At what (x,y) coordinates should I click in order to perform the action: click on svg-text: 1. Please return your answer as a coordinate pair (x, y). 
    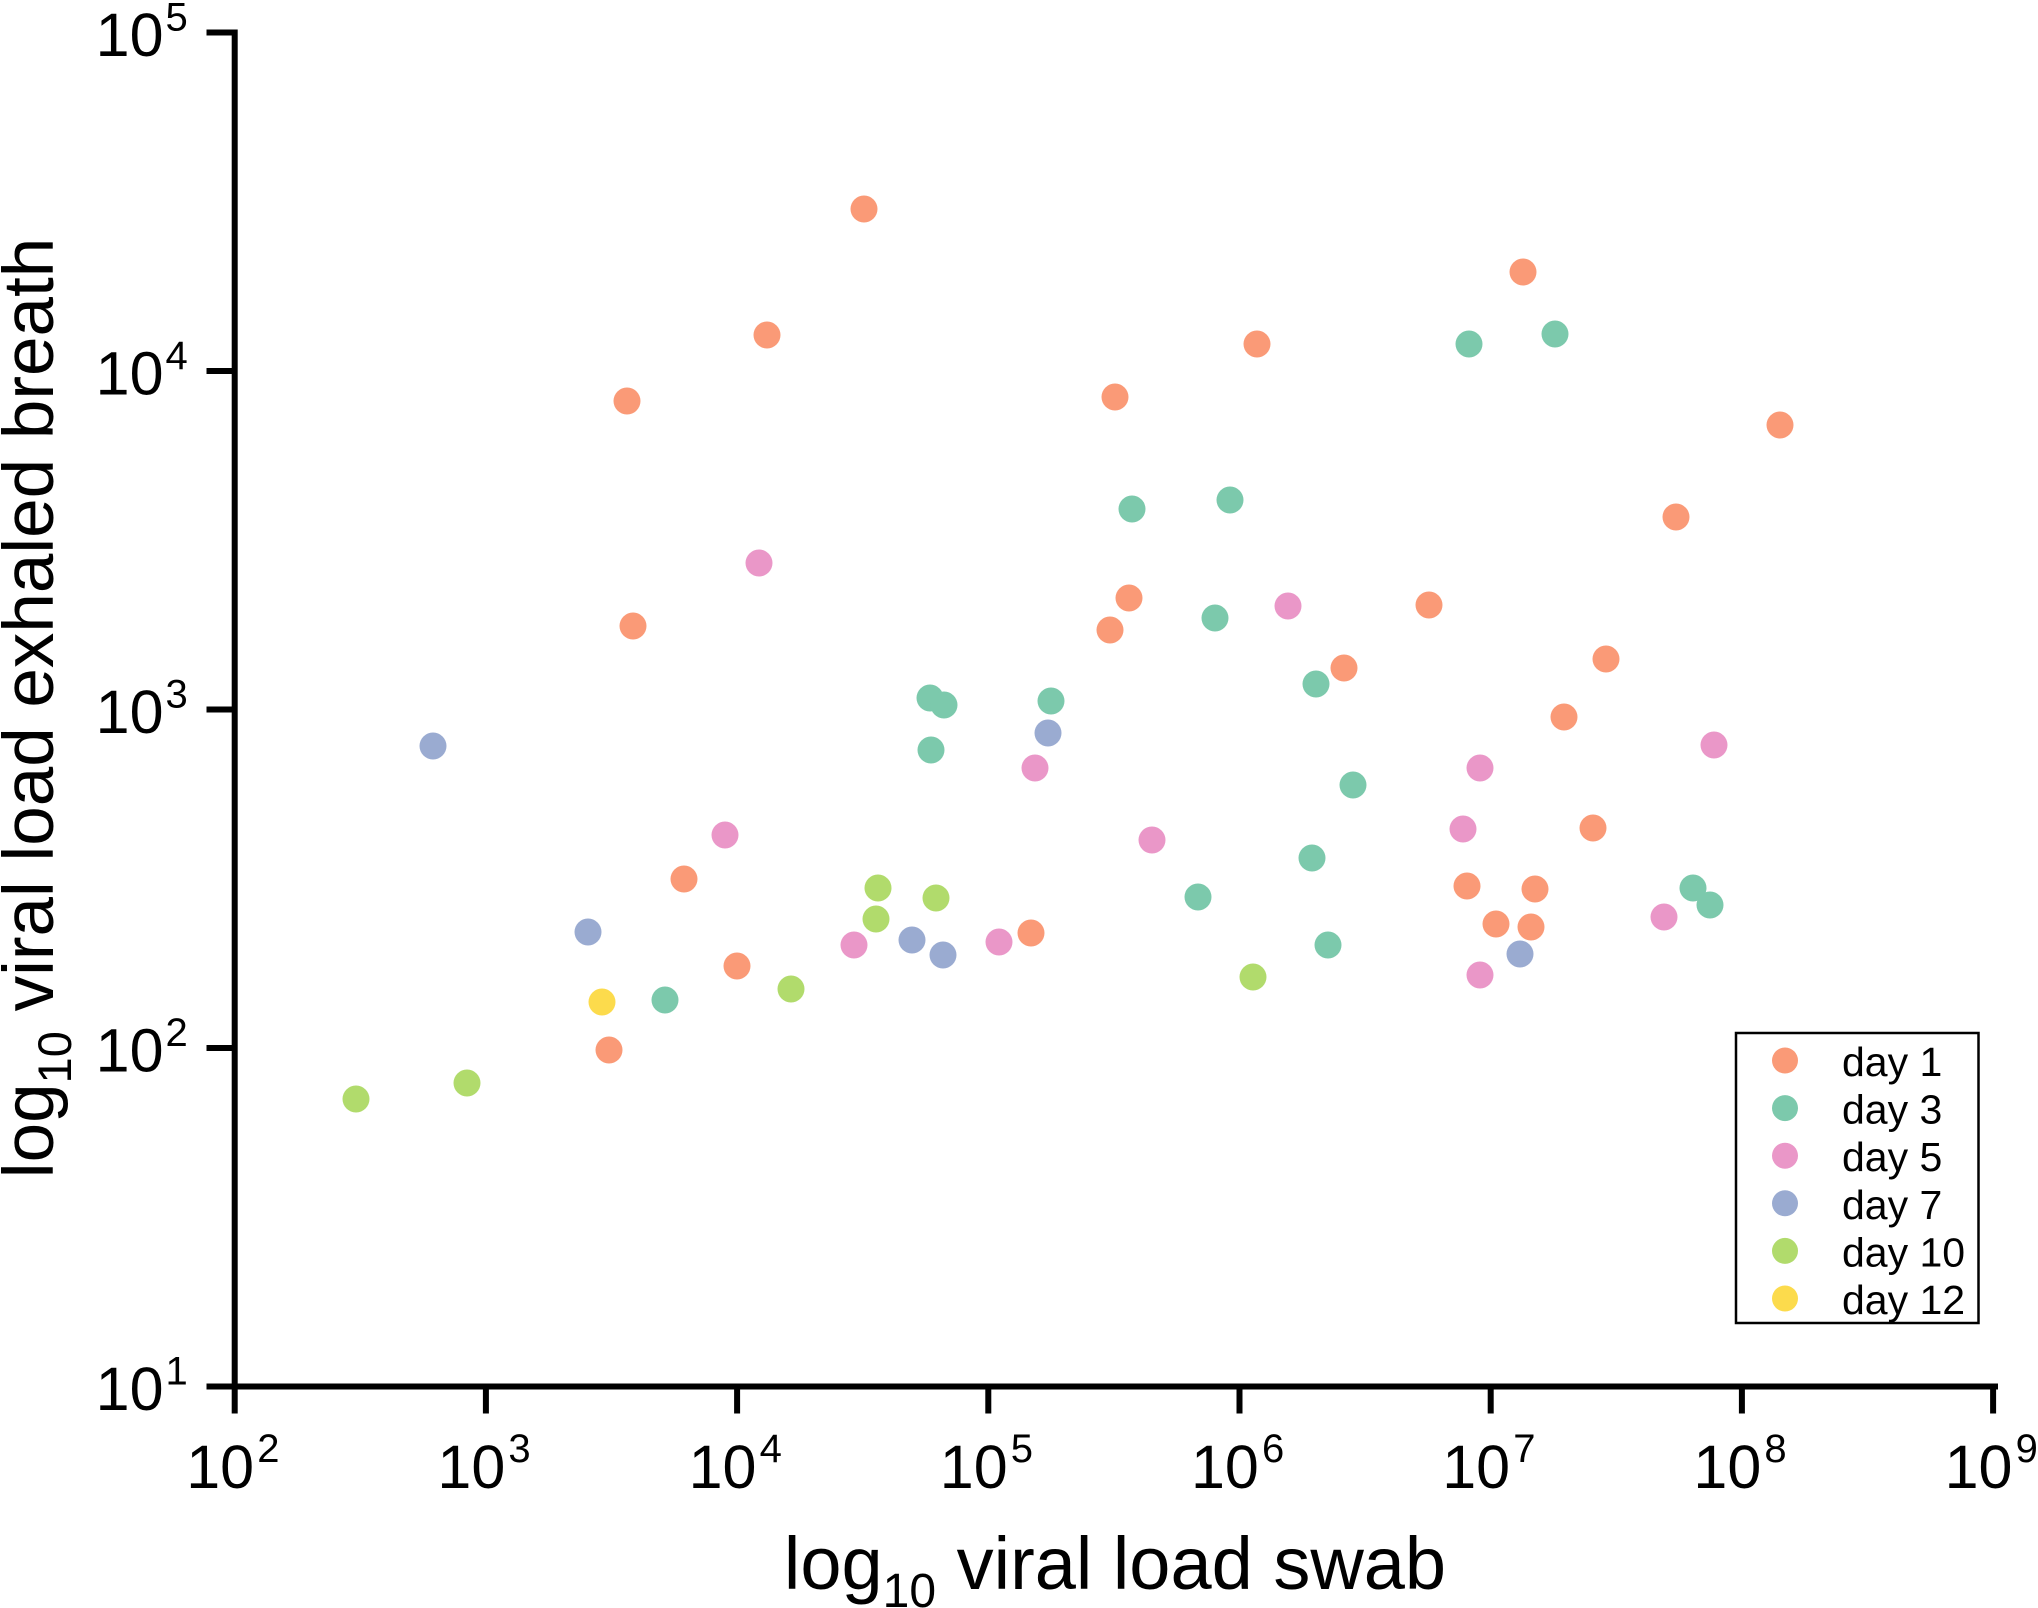
    Looking at the image, I should click on (177, 1372).